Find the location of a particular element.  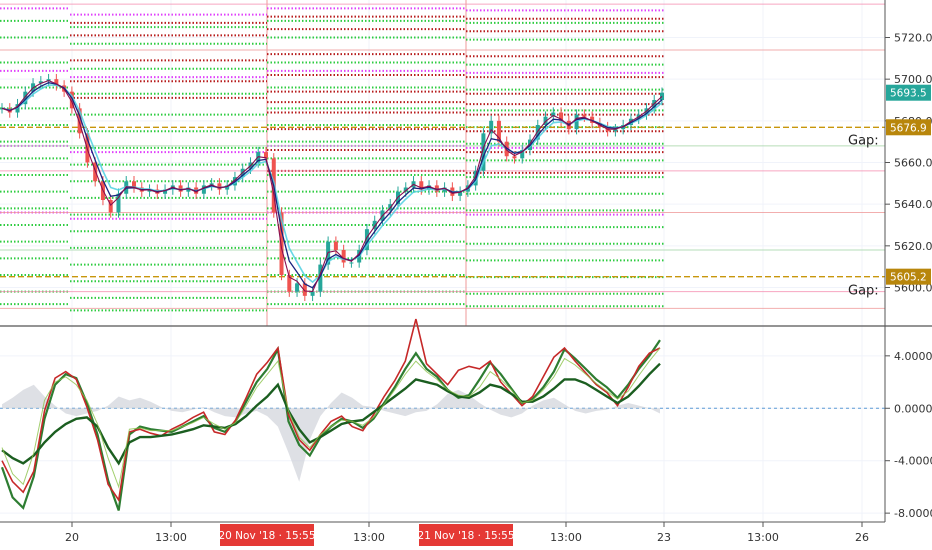

price-tick-label: 5600.0 is located at coordinates (913, 288).